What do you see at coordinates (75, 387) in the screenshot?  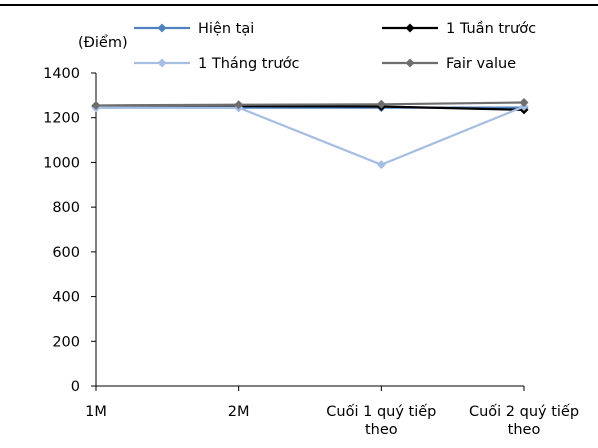 I see `y-tick-label: 0` at bounding box center [75, 387].